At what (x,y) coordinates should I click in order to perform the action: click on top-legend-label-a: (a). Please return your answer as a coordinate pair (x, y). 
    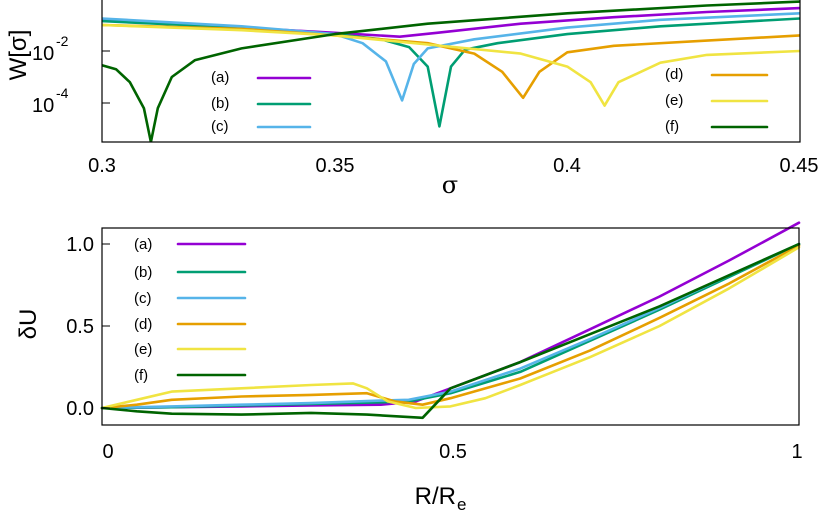
    Looking at the image, I should click on (220, 77).